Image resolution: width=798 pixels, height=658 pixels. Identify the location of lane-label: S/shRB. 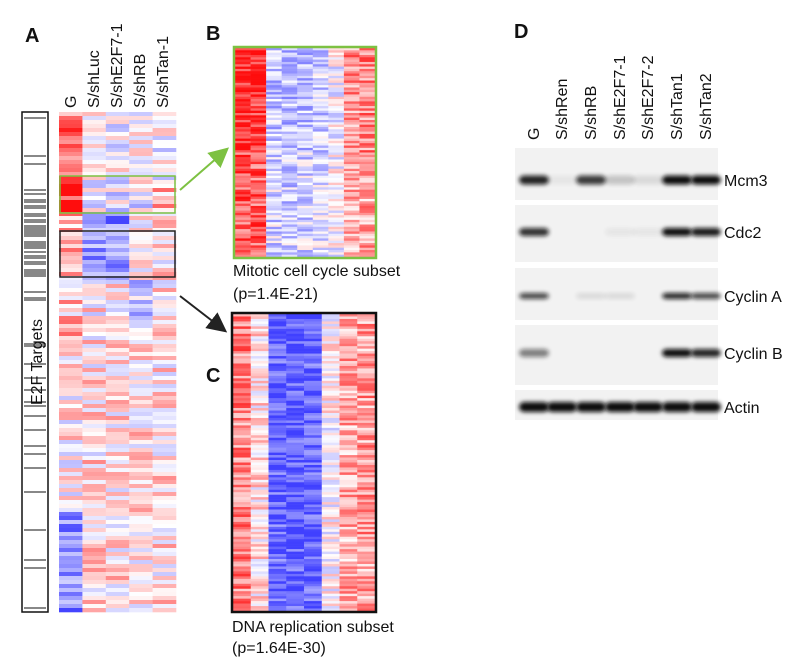
(591, 113).